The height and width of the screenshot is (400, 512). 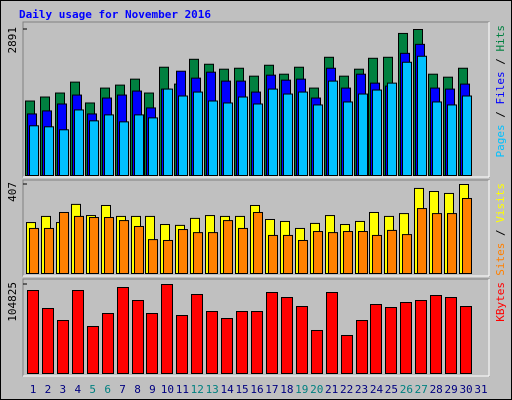 What do you see at coordinates (77, 389) in the screenshot?
I see `x-tick-label: 4` at bounding box center [77, 389].